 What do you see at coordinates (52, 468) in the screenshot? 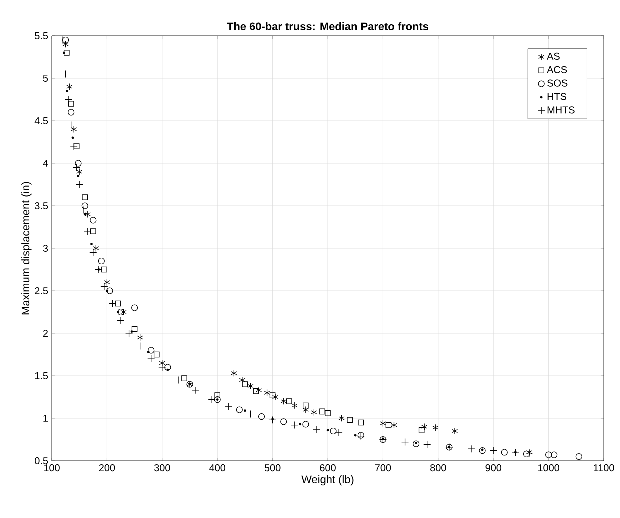
I see `x-tick-label: 100` at bounding box center [52, 468].